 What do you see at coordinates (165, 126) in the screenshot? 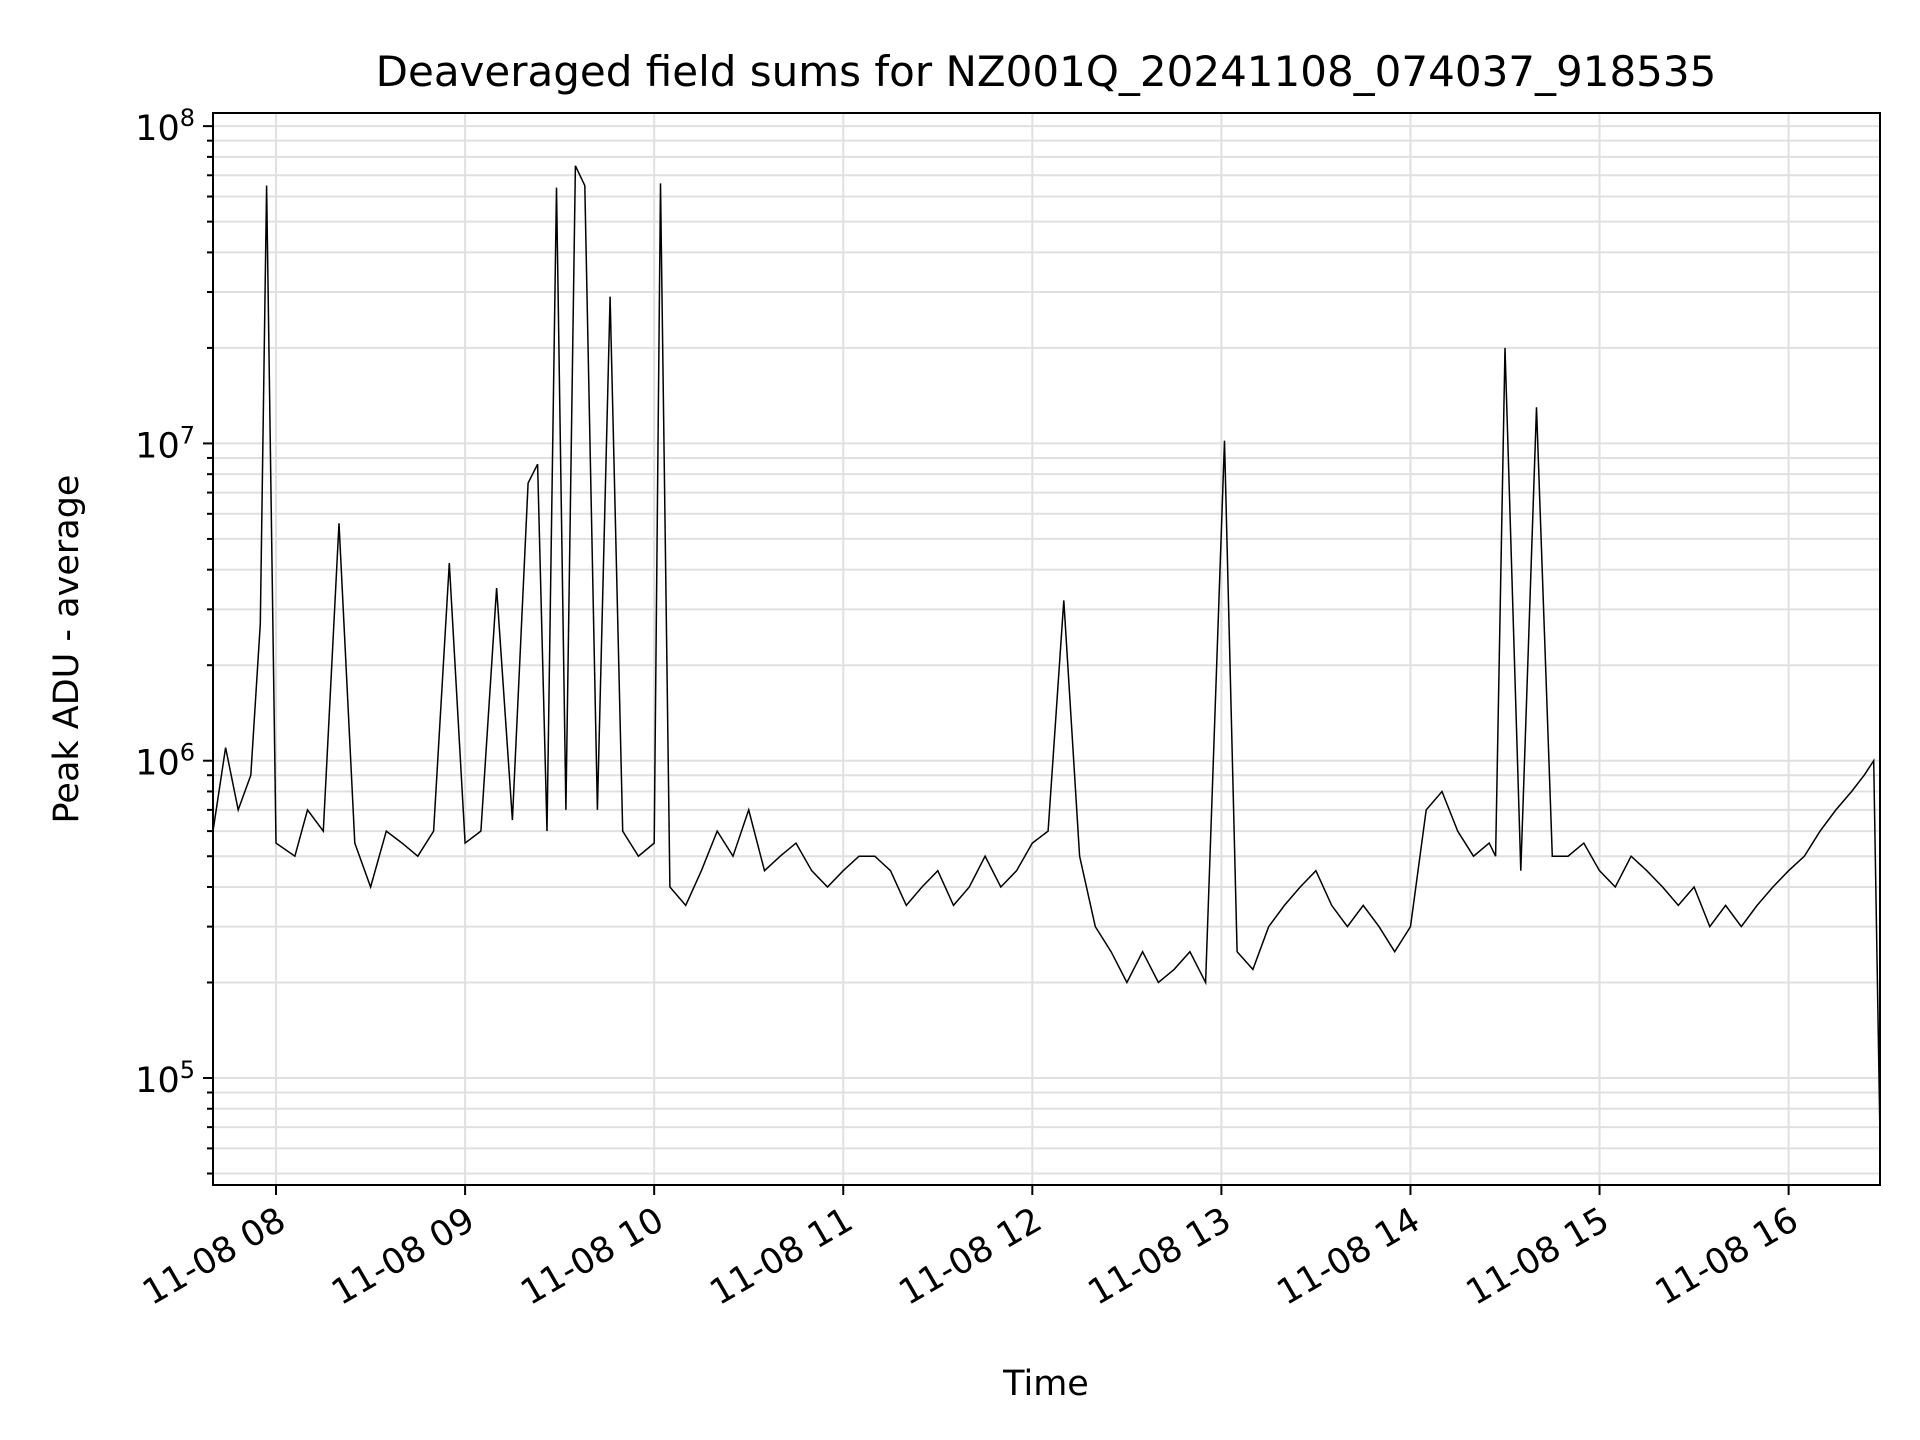
I see `y-tick-label: 108` at bounding box center [165, 126].